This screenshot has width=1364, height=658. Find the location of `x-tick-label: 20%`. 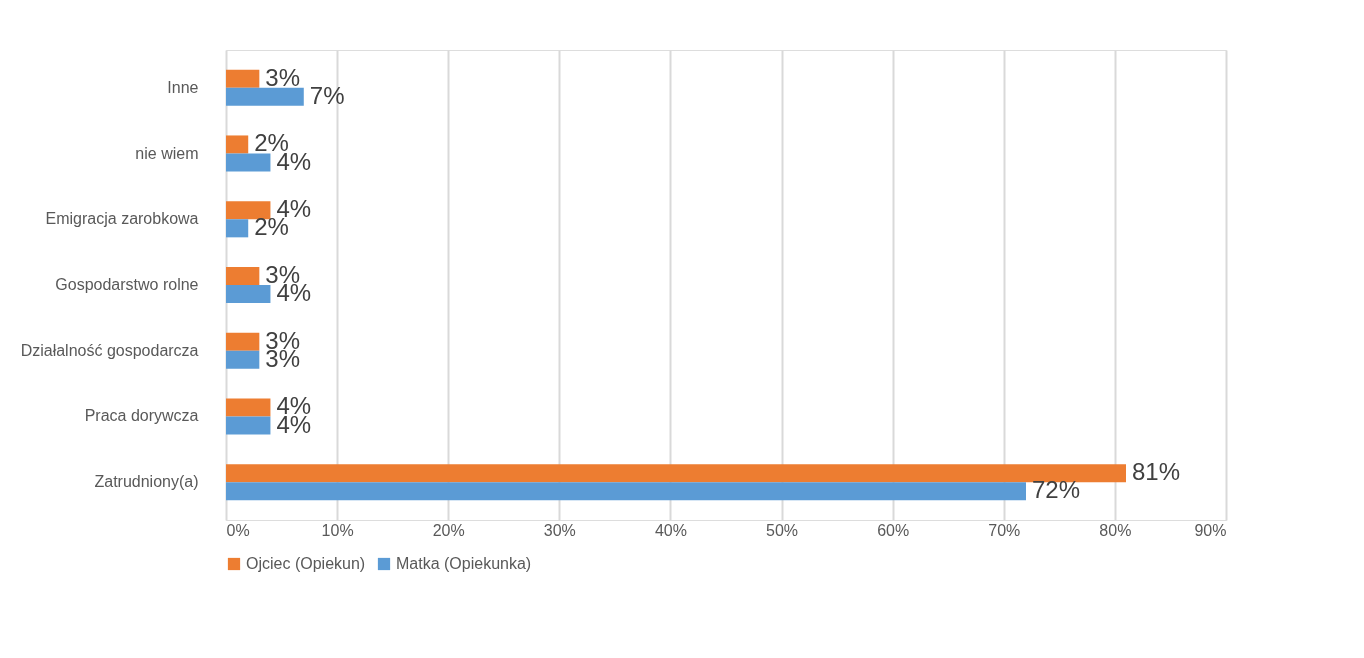

x-tick-label: 20% is located at coordinates (448, 530).